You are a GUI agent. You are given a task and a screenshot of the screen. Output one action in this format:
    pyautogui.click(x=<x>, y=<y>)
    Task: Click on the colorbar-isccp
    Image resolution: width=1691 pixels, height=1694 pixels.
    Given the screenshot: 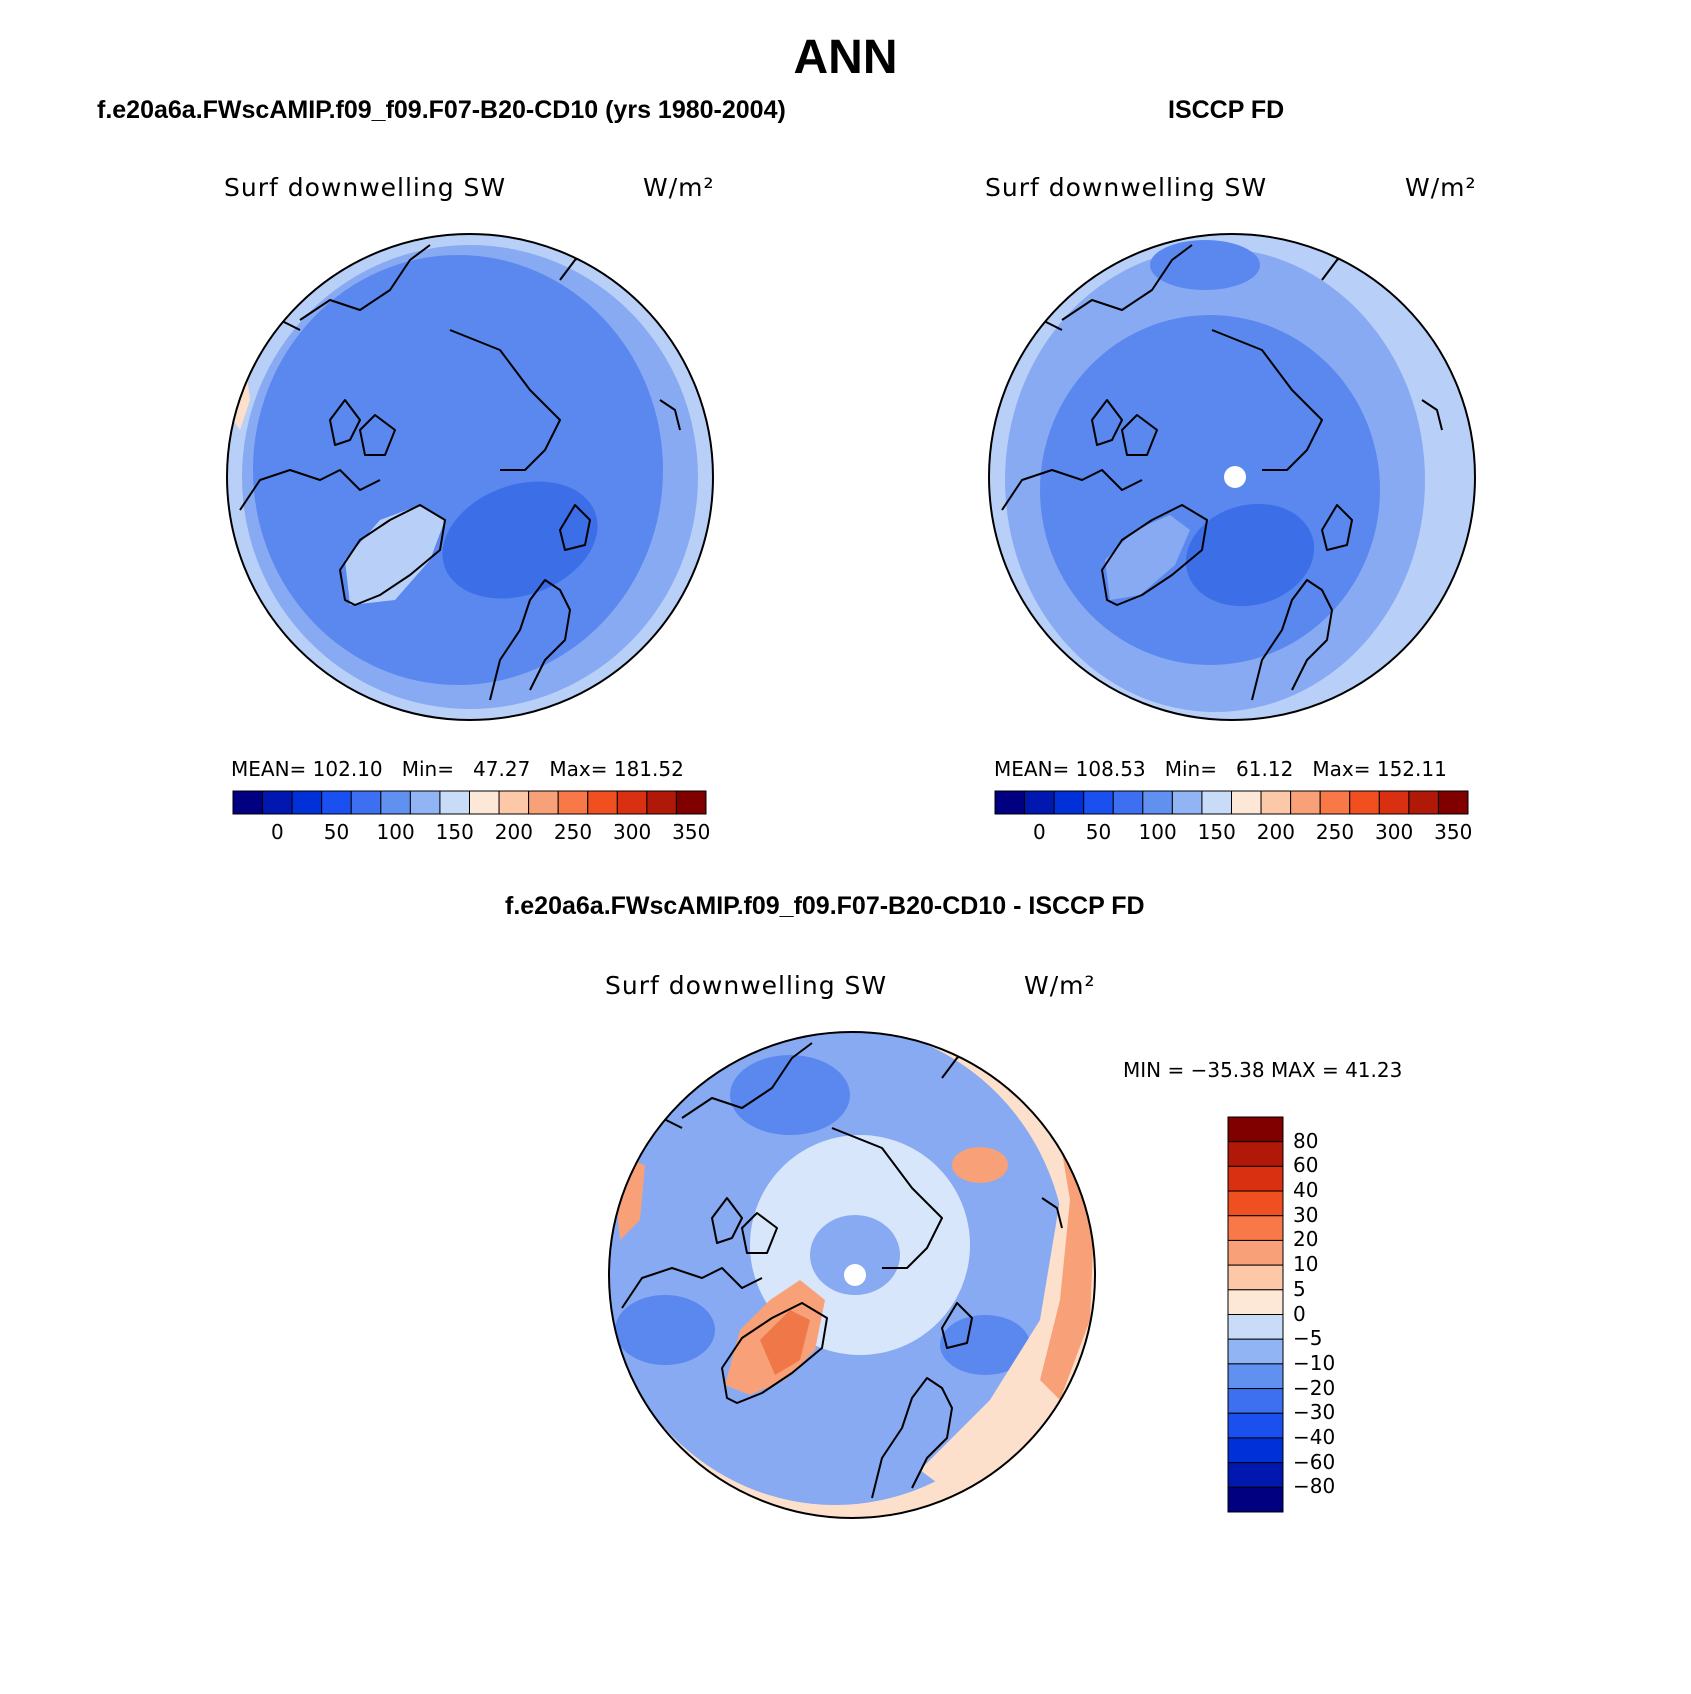 What is the action you would take?
    pyautogui.click(x=1231, y=802)
    